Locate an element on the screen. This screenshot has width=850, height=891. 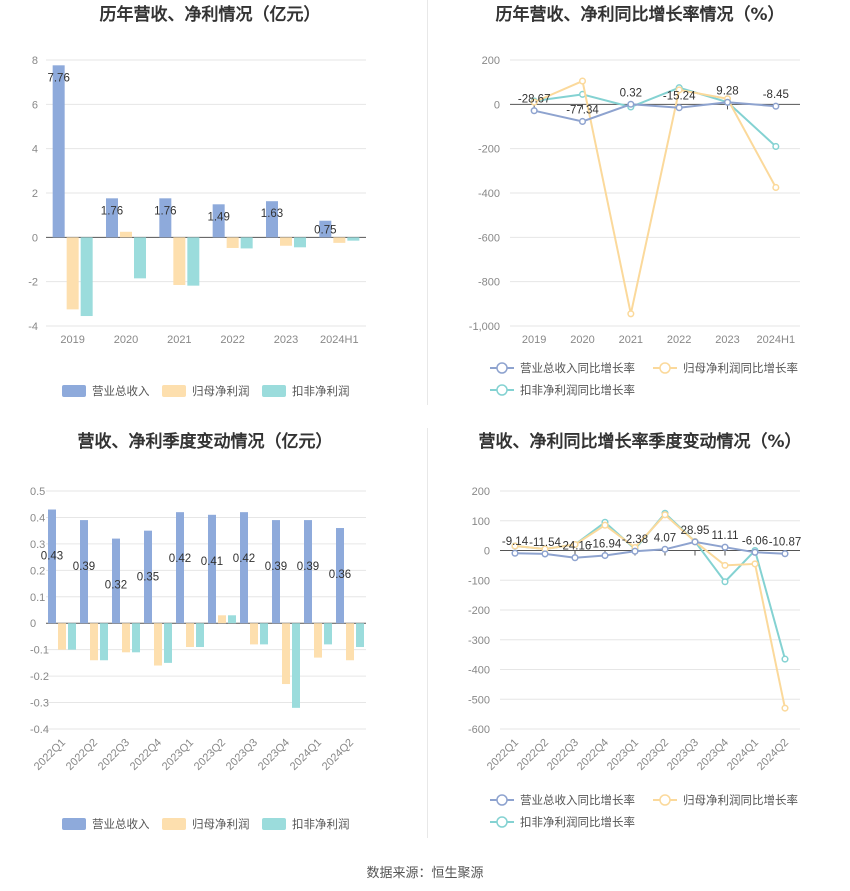
bar-2023Q2-s0 is located at coordinates (212, 569).